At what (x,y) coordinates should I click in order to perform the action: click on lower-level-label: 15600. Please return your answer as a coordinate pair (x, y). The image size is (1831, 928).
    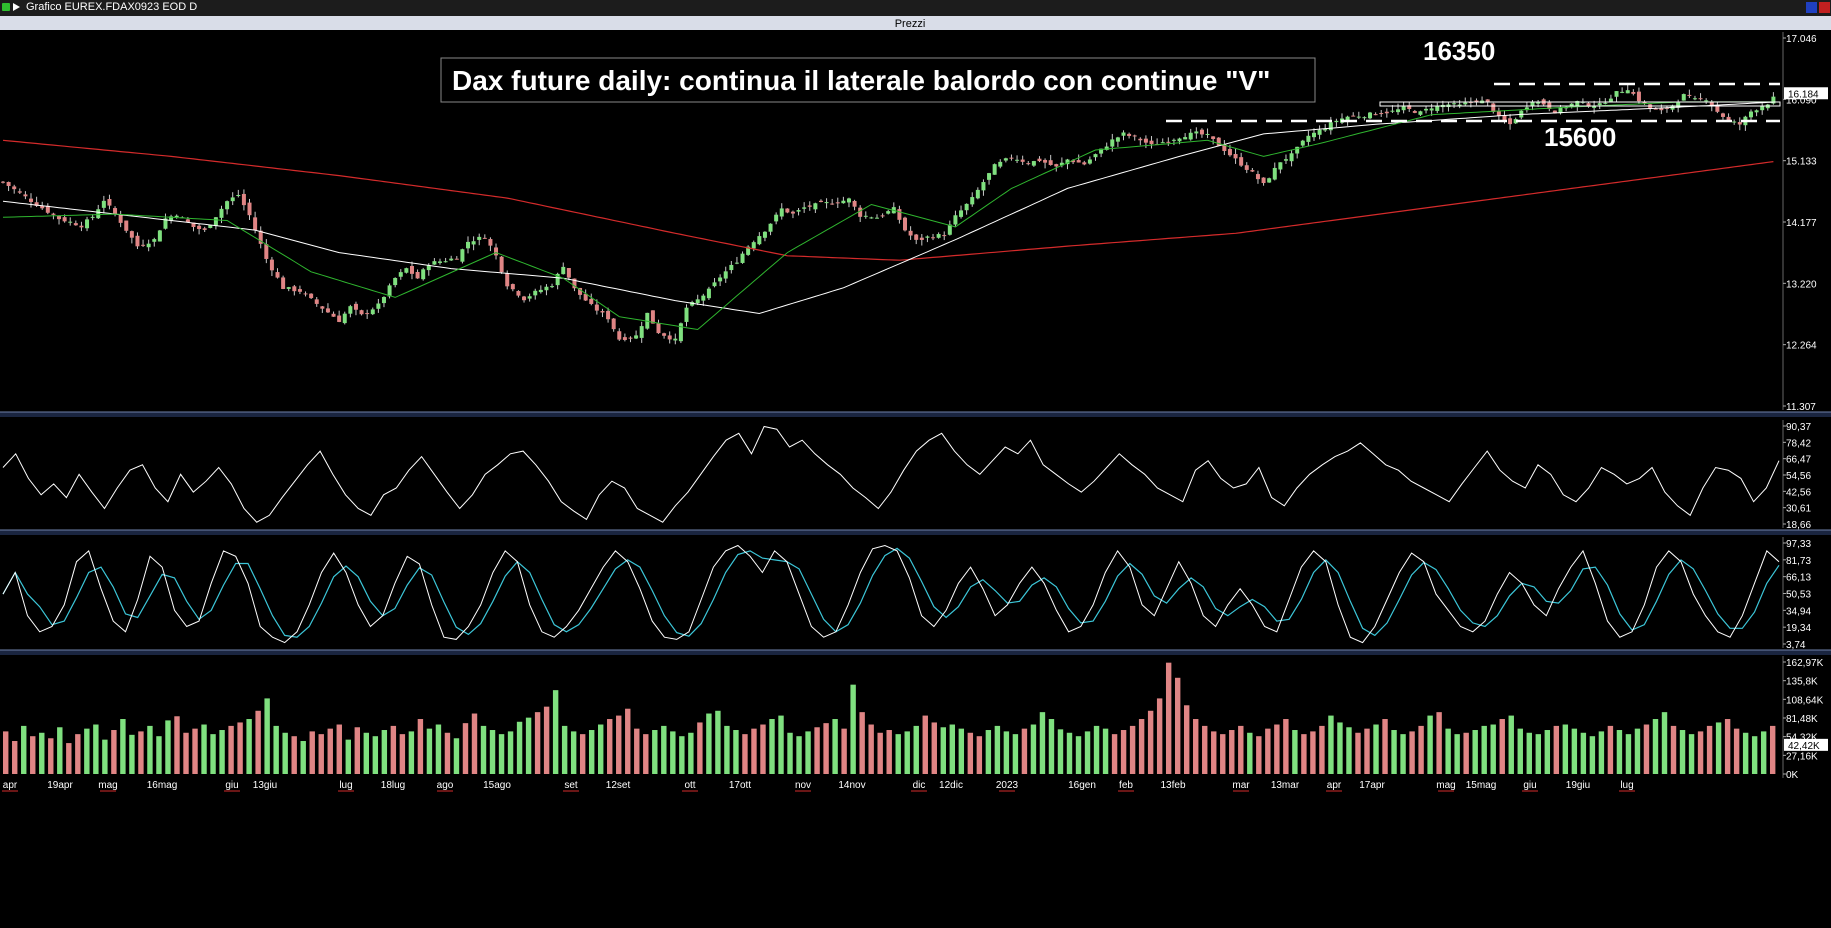
    Looking at the image, I should click on (1580, 137).